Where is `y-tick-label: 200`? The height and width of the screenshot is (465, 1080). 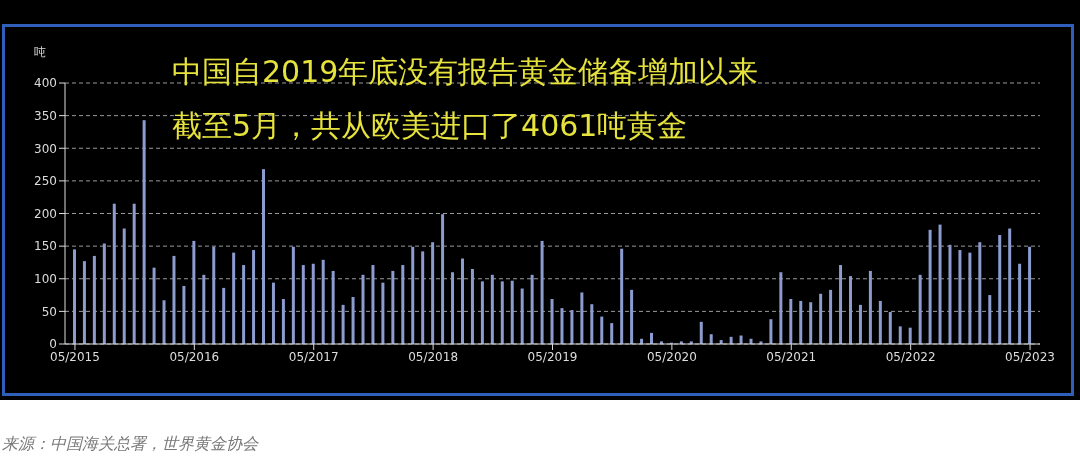
y-tick-label: 200 is located at coordinates (45, 213).